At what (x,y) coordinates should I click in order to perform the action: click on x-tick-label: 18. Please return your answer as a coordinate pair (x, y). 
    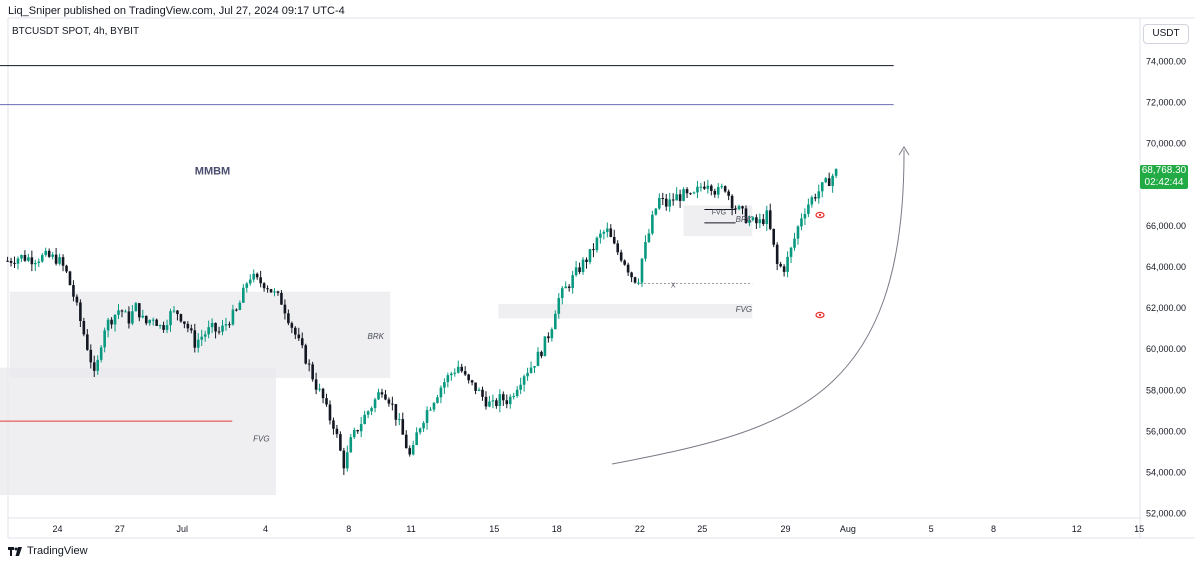
    Looking at the image, I should click on (557, 529).